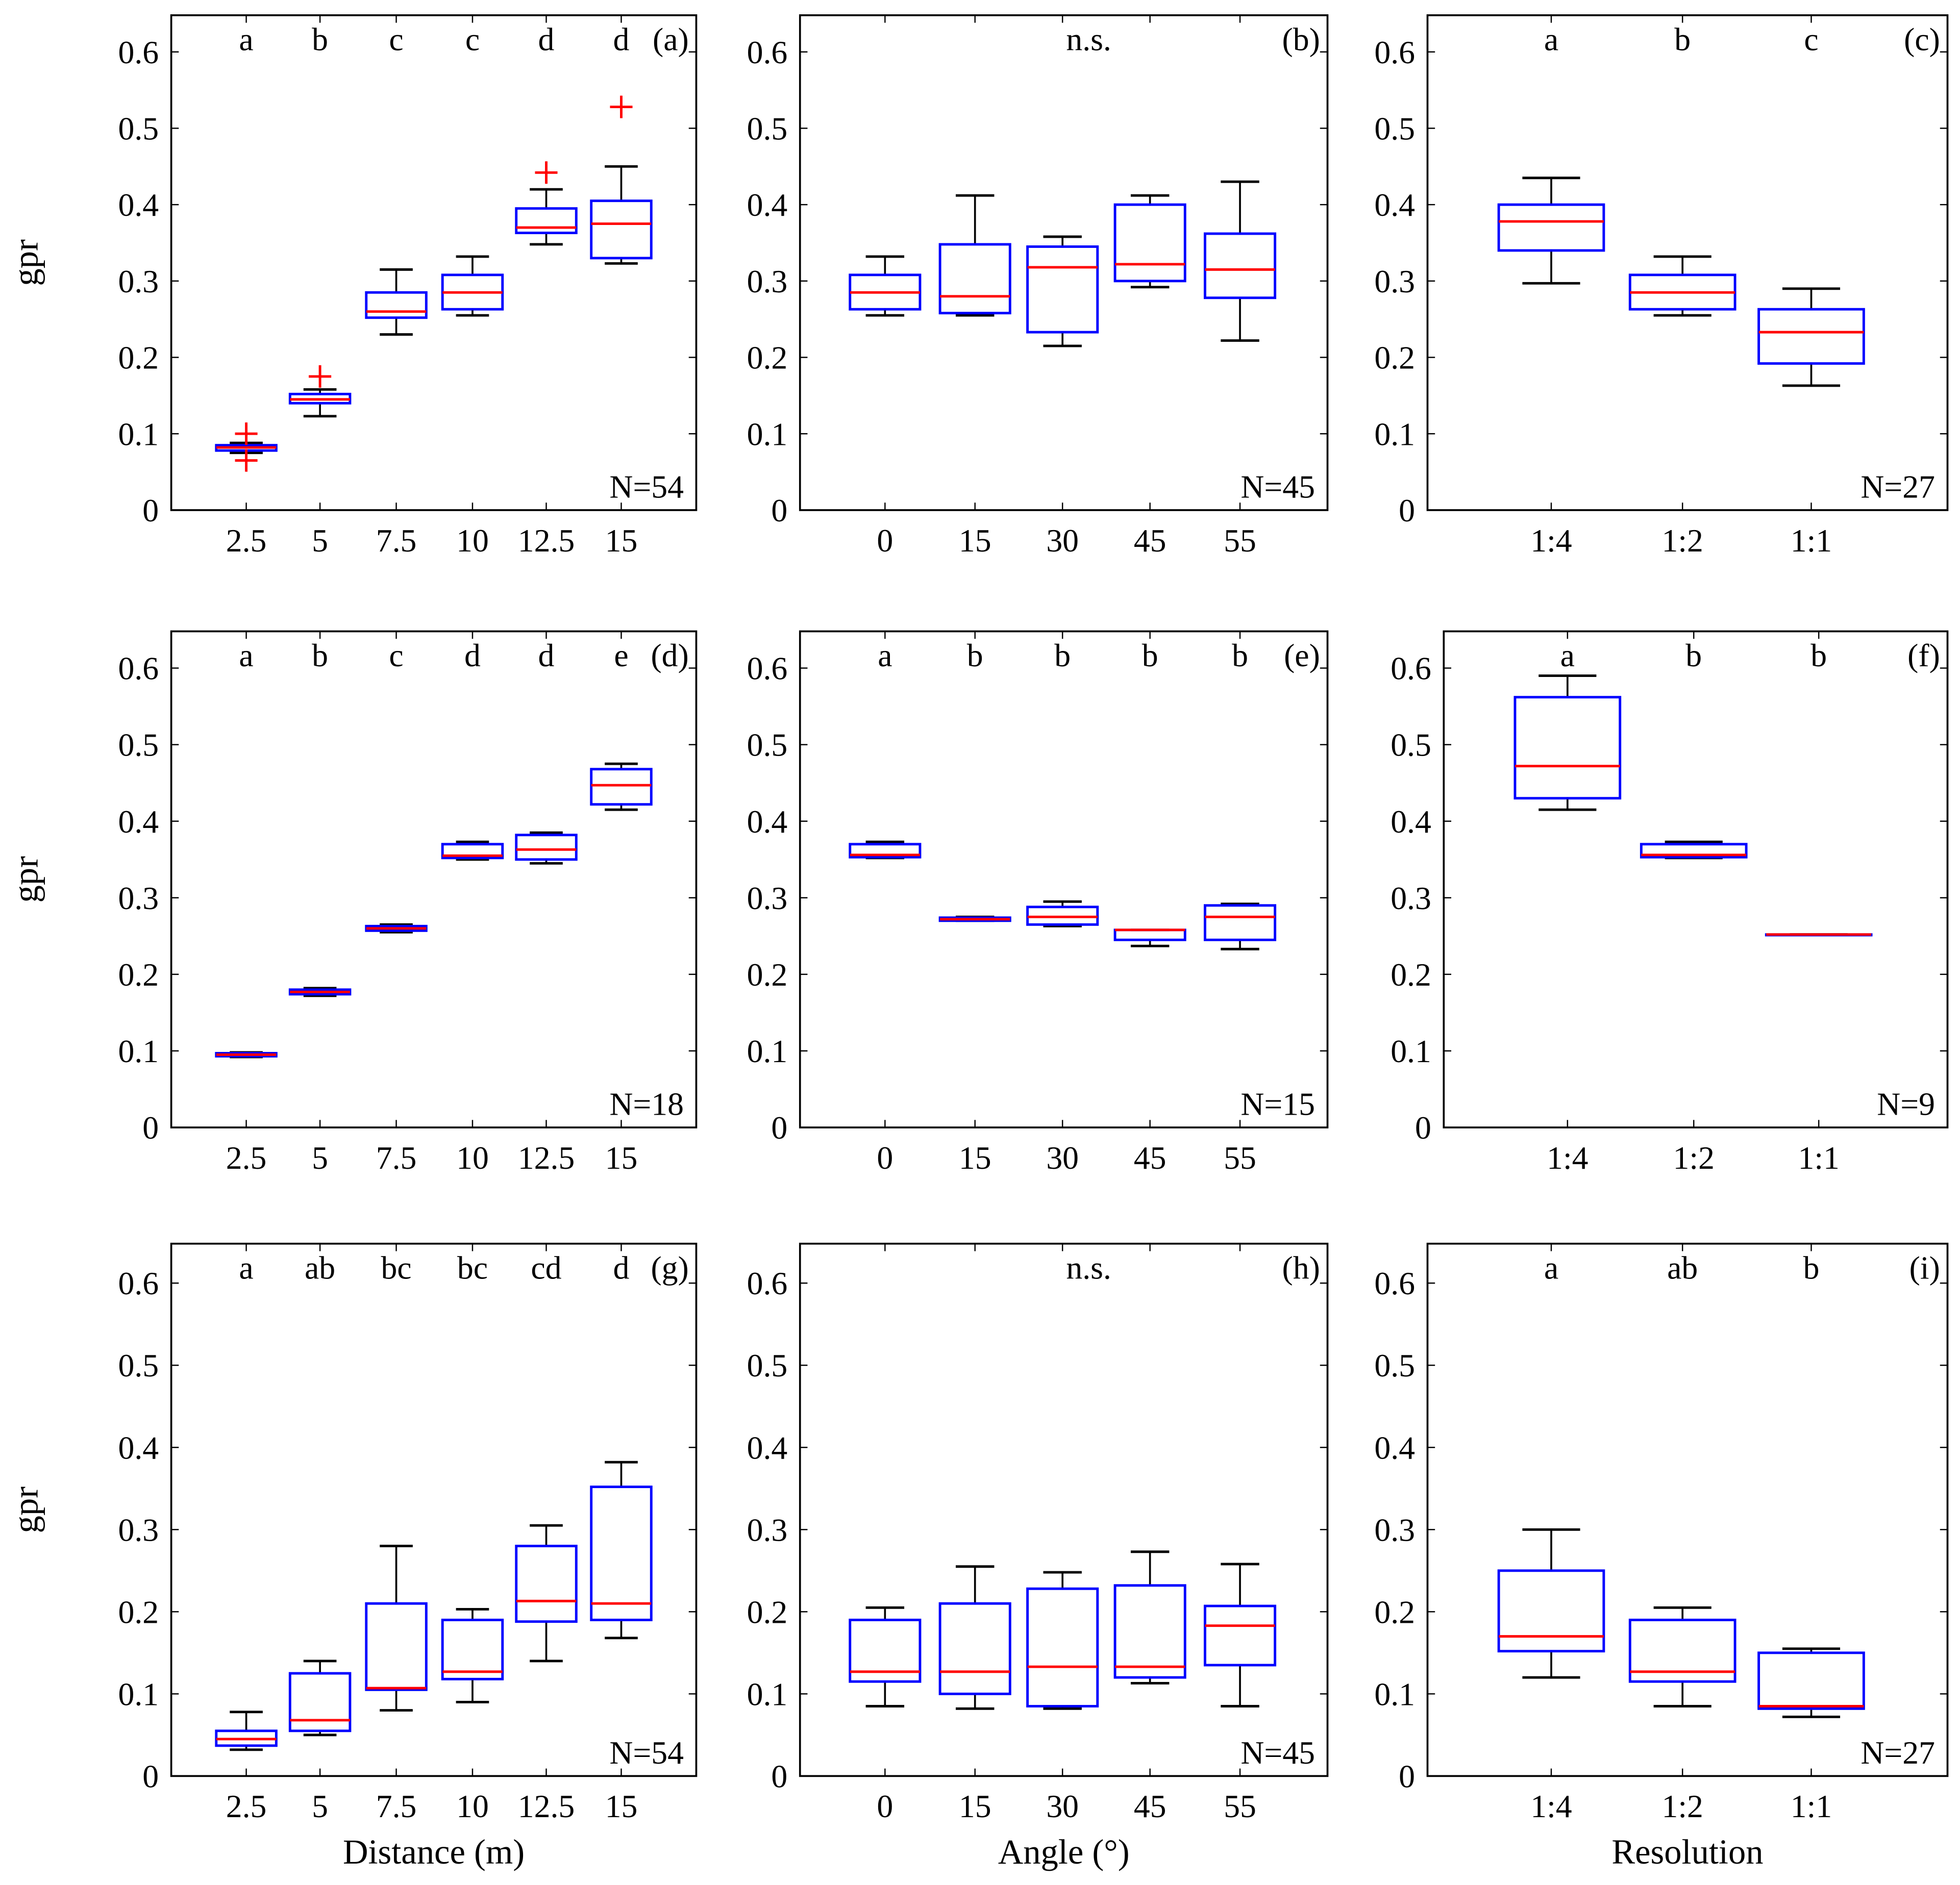 Image resolution: width=1960 pixels, height=1885 pixels. Describe the element at coordinates (1062, 540) in the screenshot. I see `x-tick-label: 30` at that location.